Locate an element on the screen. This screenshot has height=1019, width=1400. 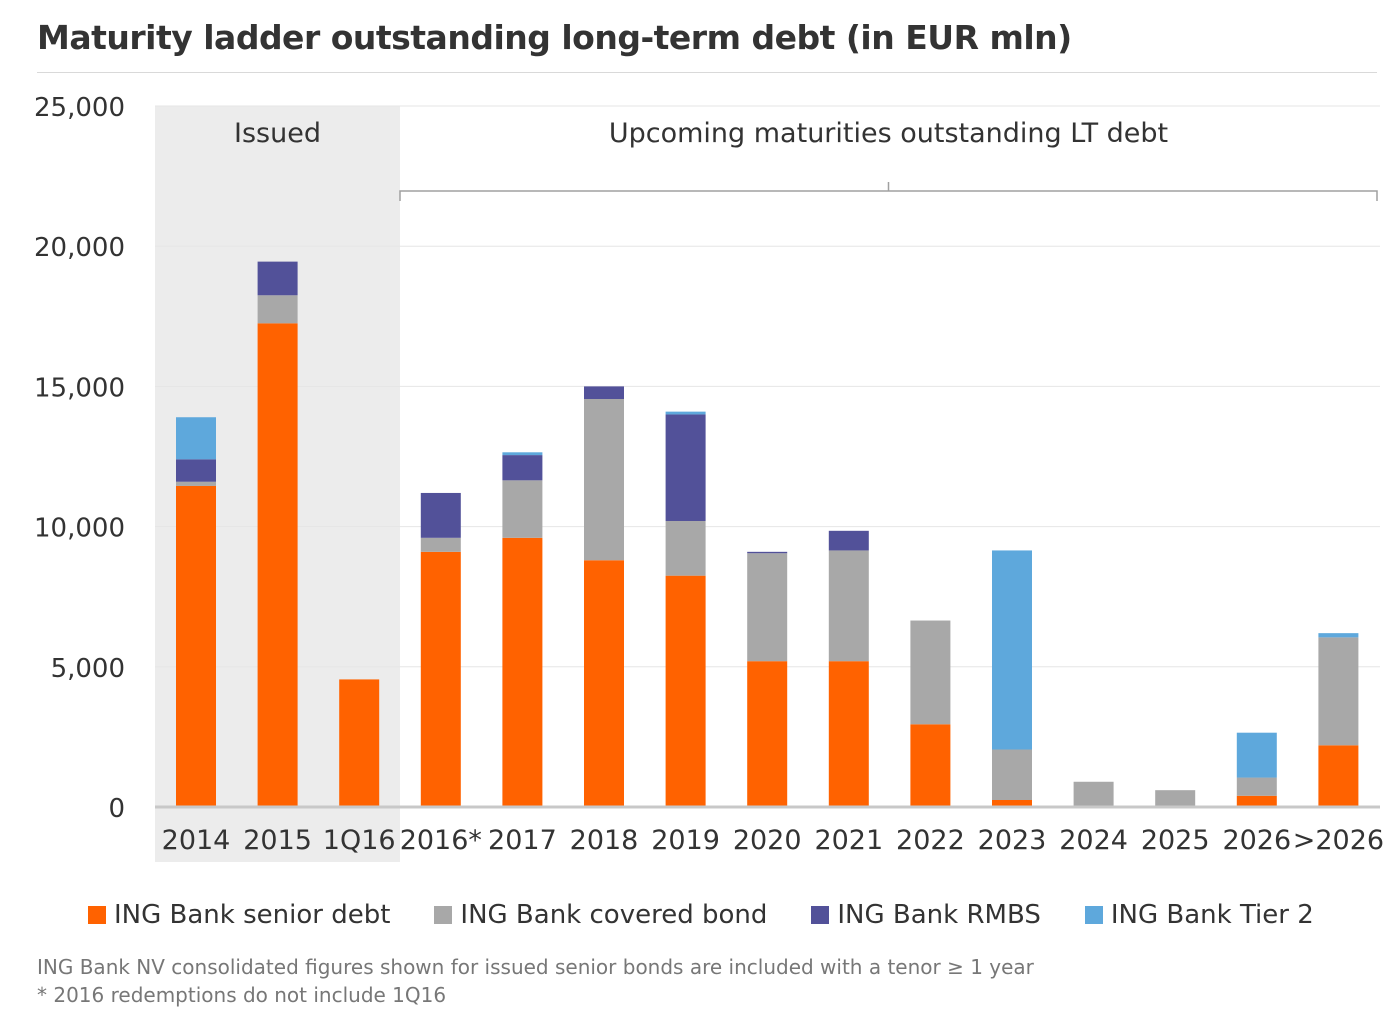
bar-ing-bank-covered-bond-2022 is located at coordinates (930, 672).